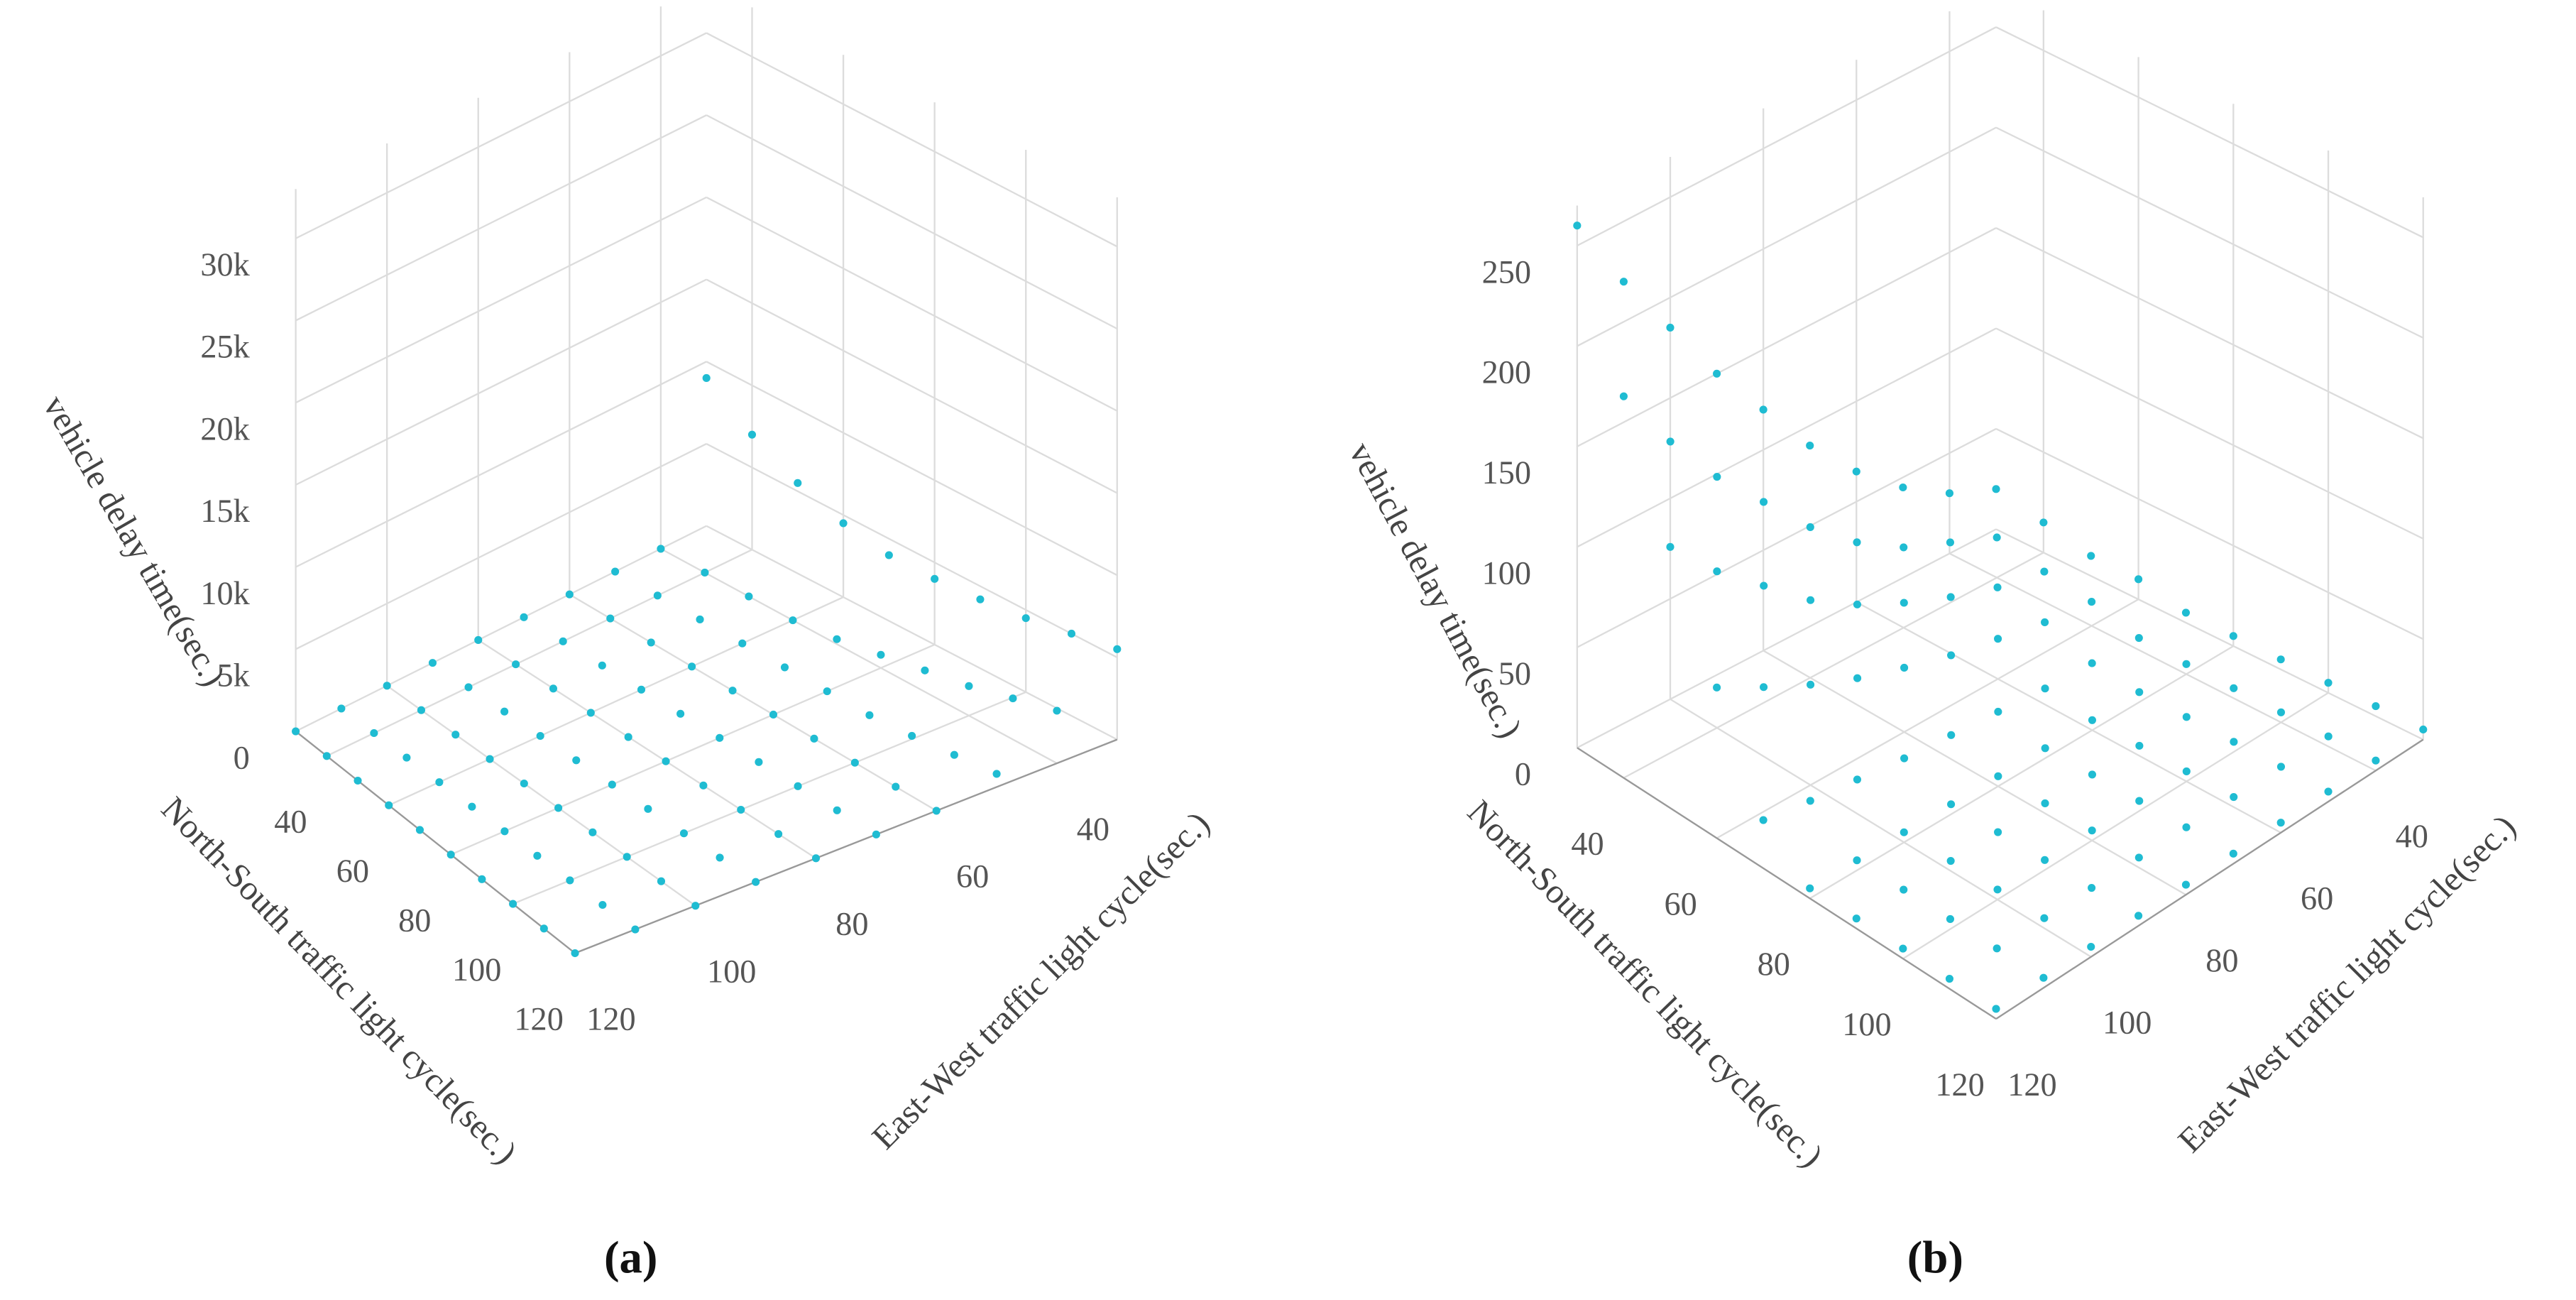 The image size is (2576, 1300). Describe the element at coordinates (2127, 1023) in the screenshot. I see `y-tick-label: 100` at that location.